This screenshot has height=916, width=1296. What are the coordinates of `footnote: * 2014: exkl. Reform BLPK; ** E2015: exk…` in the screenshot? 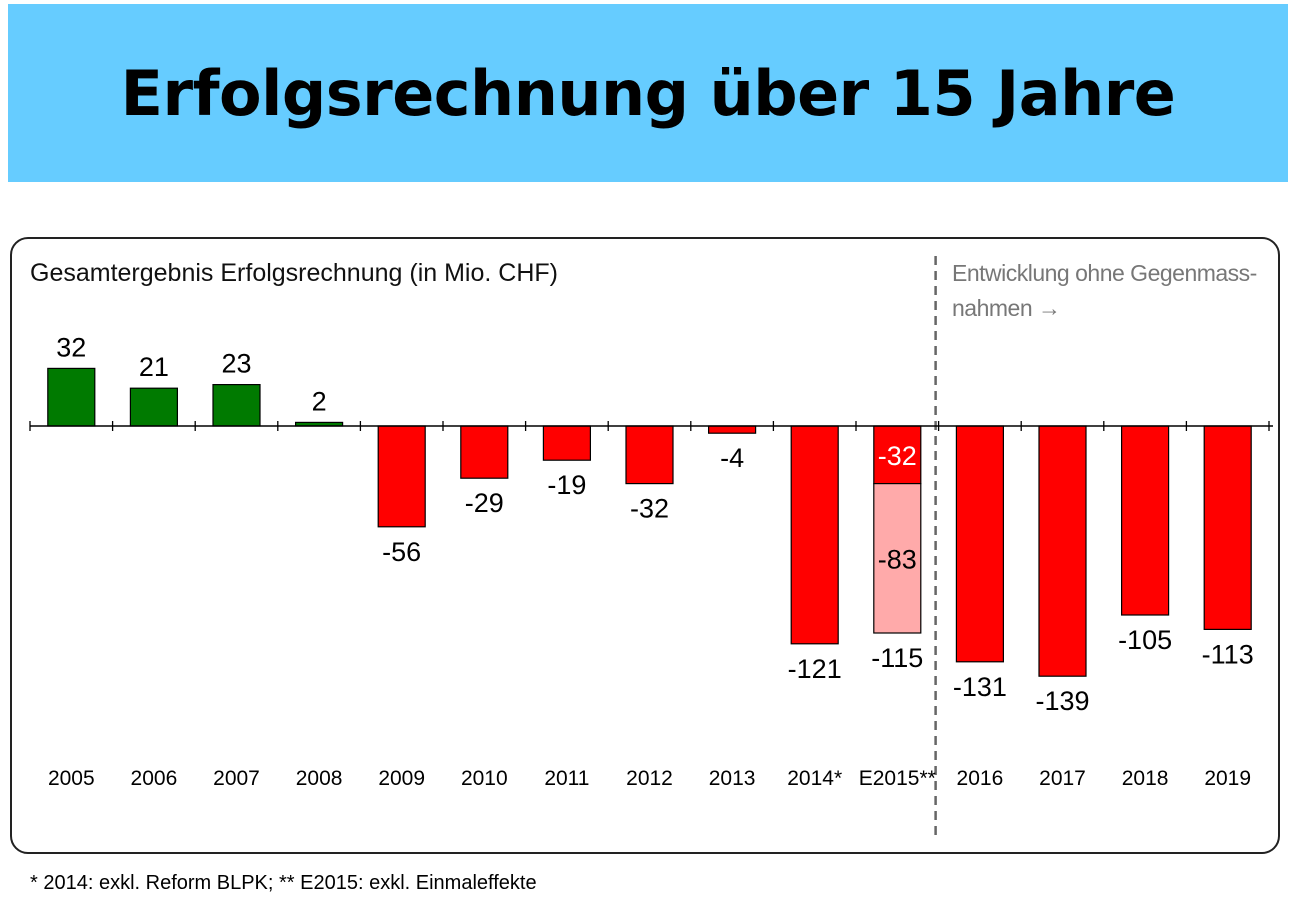 It's located at (283, 883).